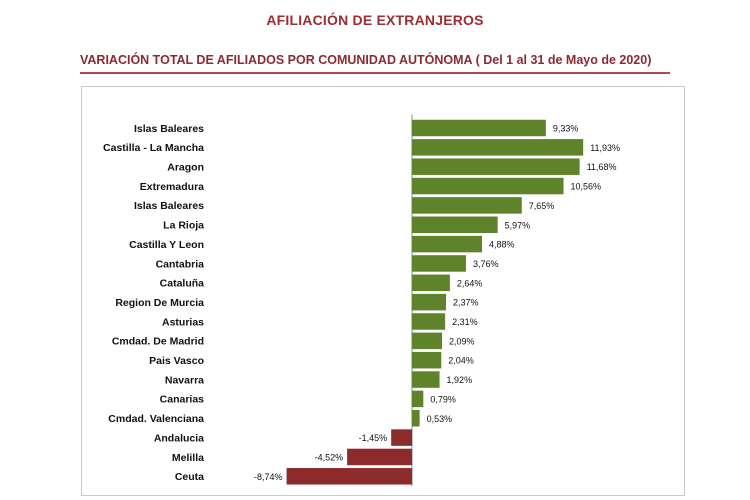 The height and width of the screenshot is (500, 750). I want to click on category-label: Navarra, so click(184, 380).